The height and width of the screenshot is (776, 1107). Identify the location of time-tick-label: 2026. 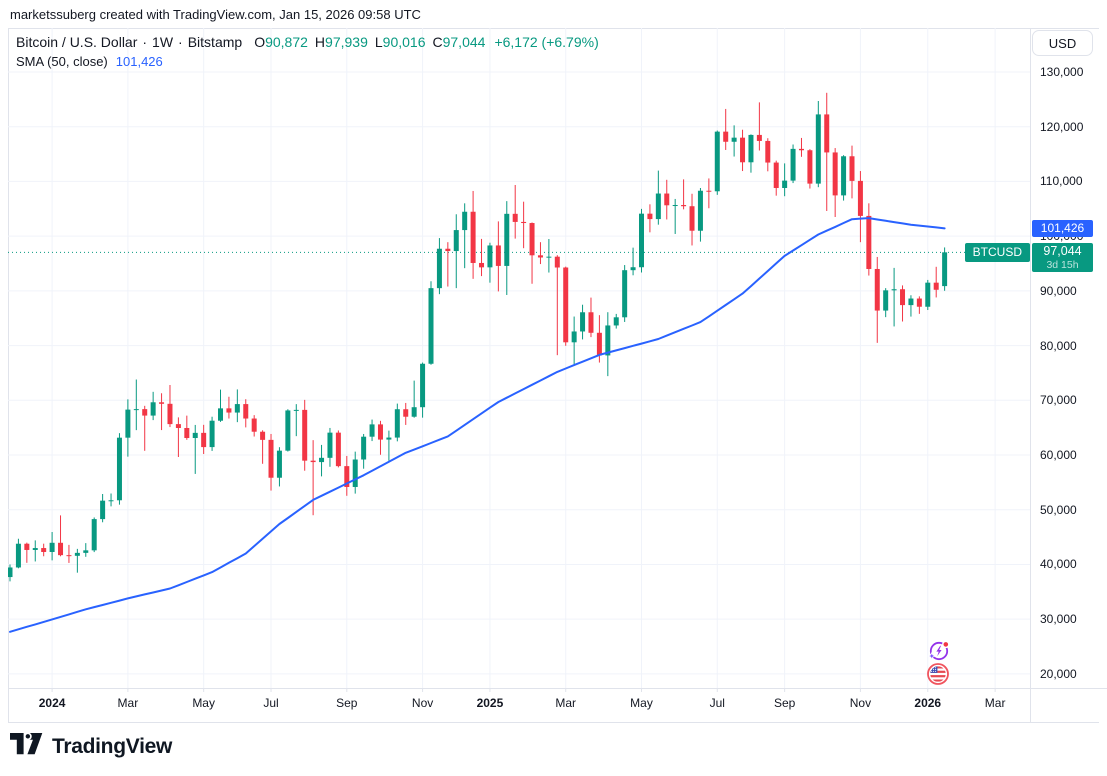
(928, 703).